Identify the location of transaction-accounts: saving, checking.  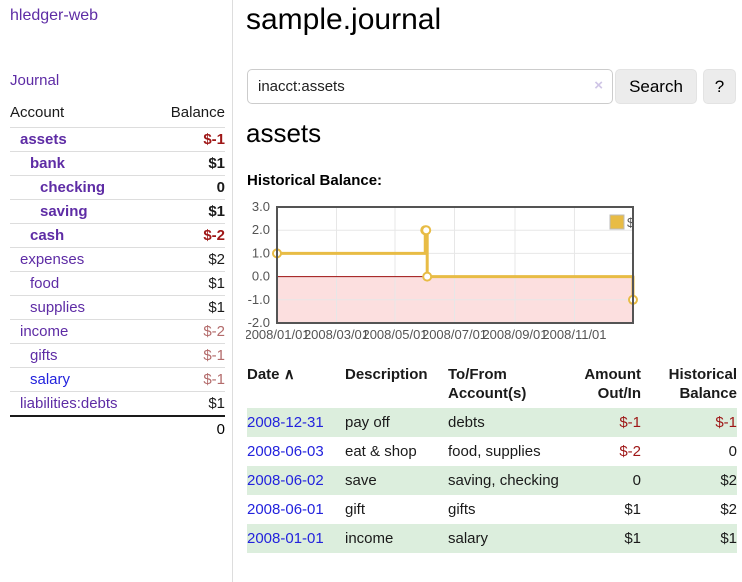
(503, 480).